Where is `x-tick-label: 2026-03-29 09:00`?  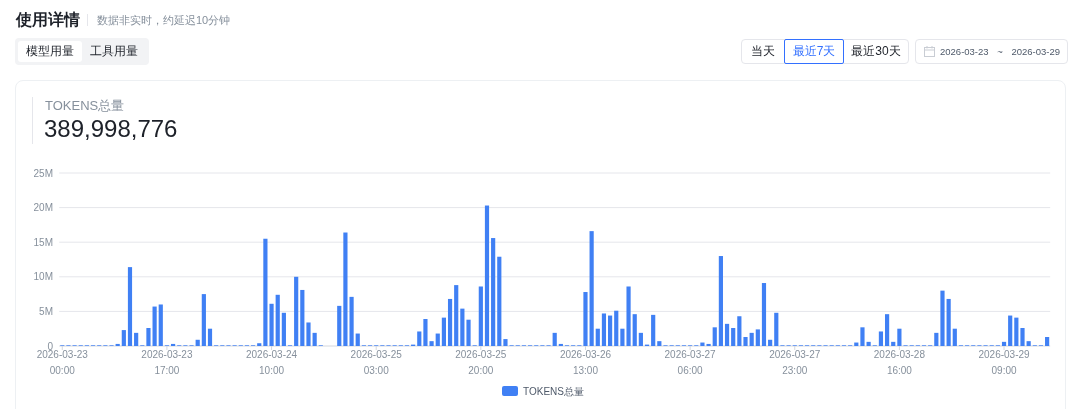
x-tick-label: 2026-03-29 09:00 is located at coordinates (1004, 362).